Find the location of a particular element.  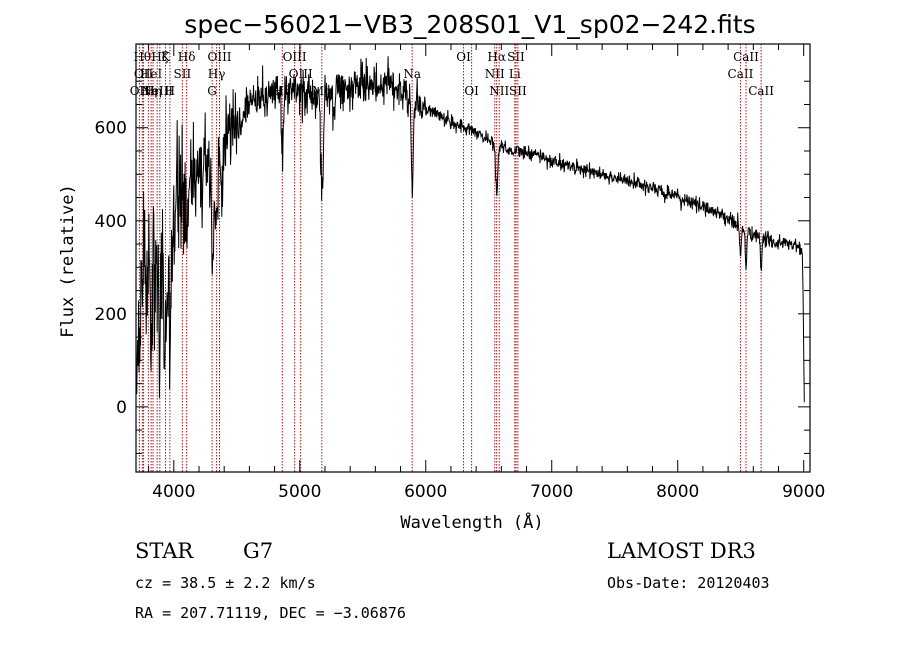

line-marker-label: Hα is located at coordinates (496, 57).